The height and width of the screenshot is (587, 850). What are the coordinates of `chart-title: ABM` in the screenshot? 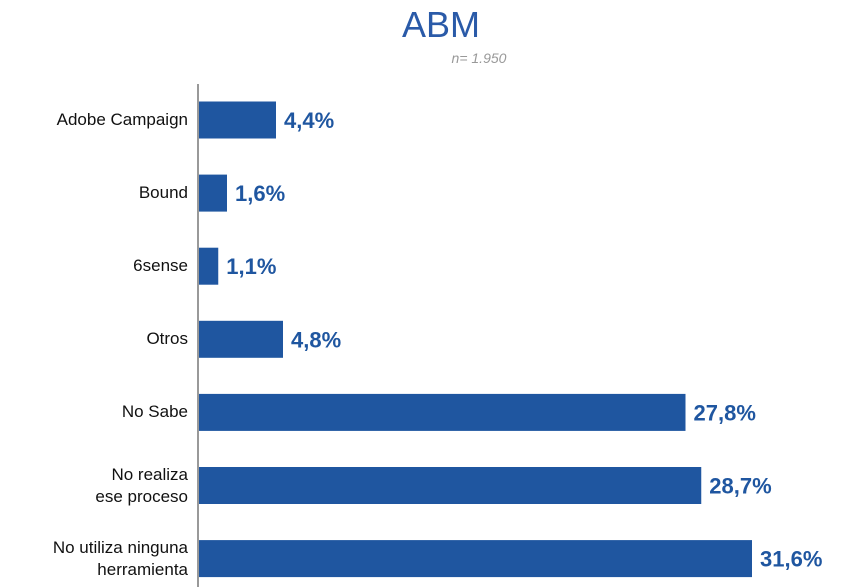 It's located at (440, 24).